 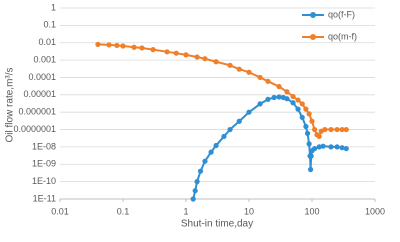 I want to click on y-tick-label: 0.001, so click(x=44, y=59).